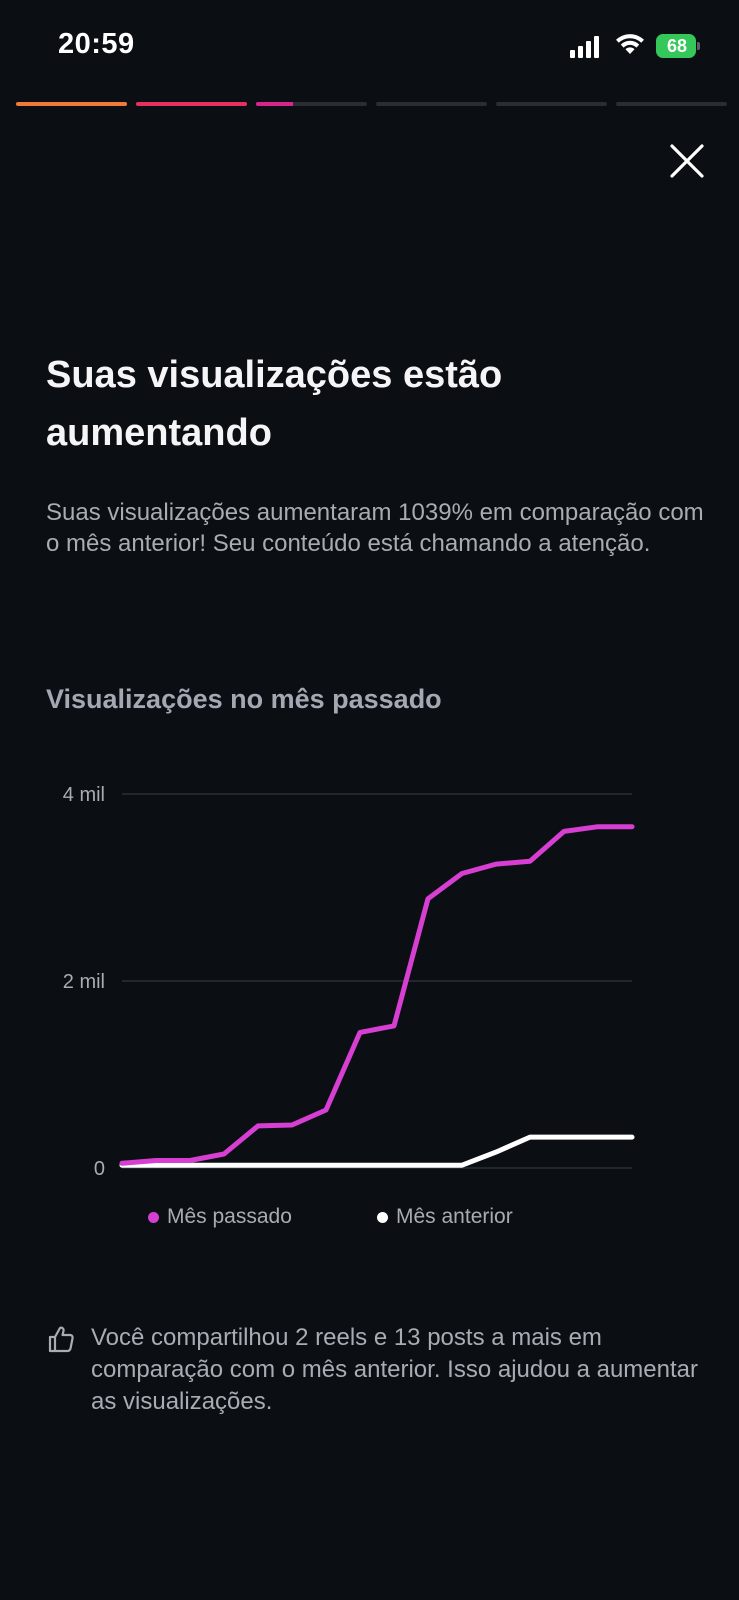 Image resolution: width=739 pixels, height=1600 pixels. I want to click on chart-title: Visualizações no mês passado, so click(244, 699).